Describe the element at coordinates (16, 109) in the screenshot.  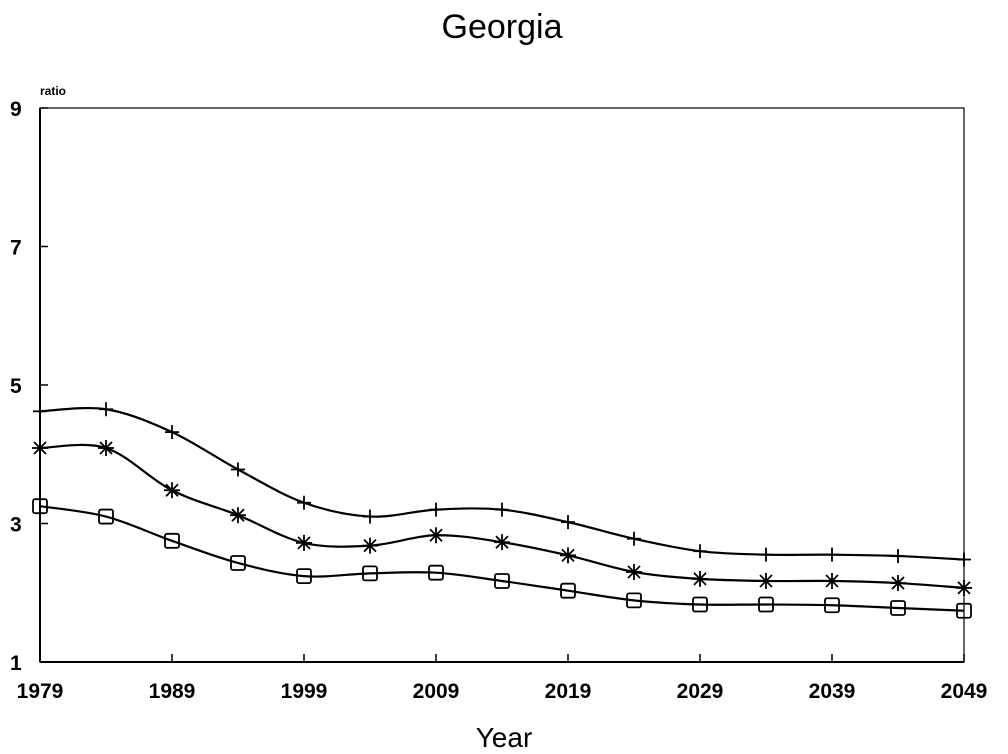
I see `y-tick-label: 9` at that location.